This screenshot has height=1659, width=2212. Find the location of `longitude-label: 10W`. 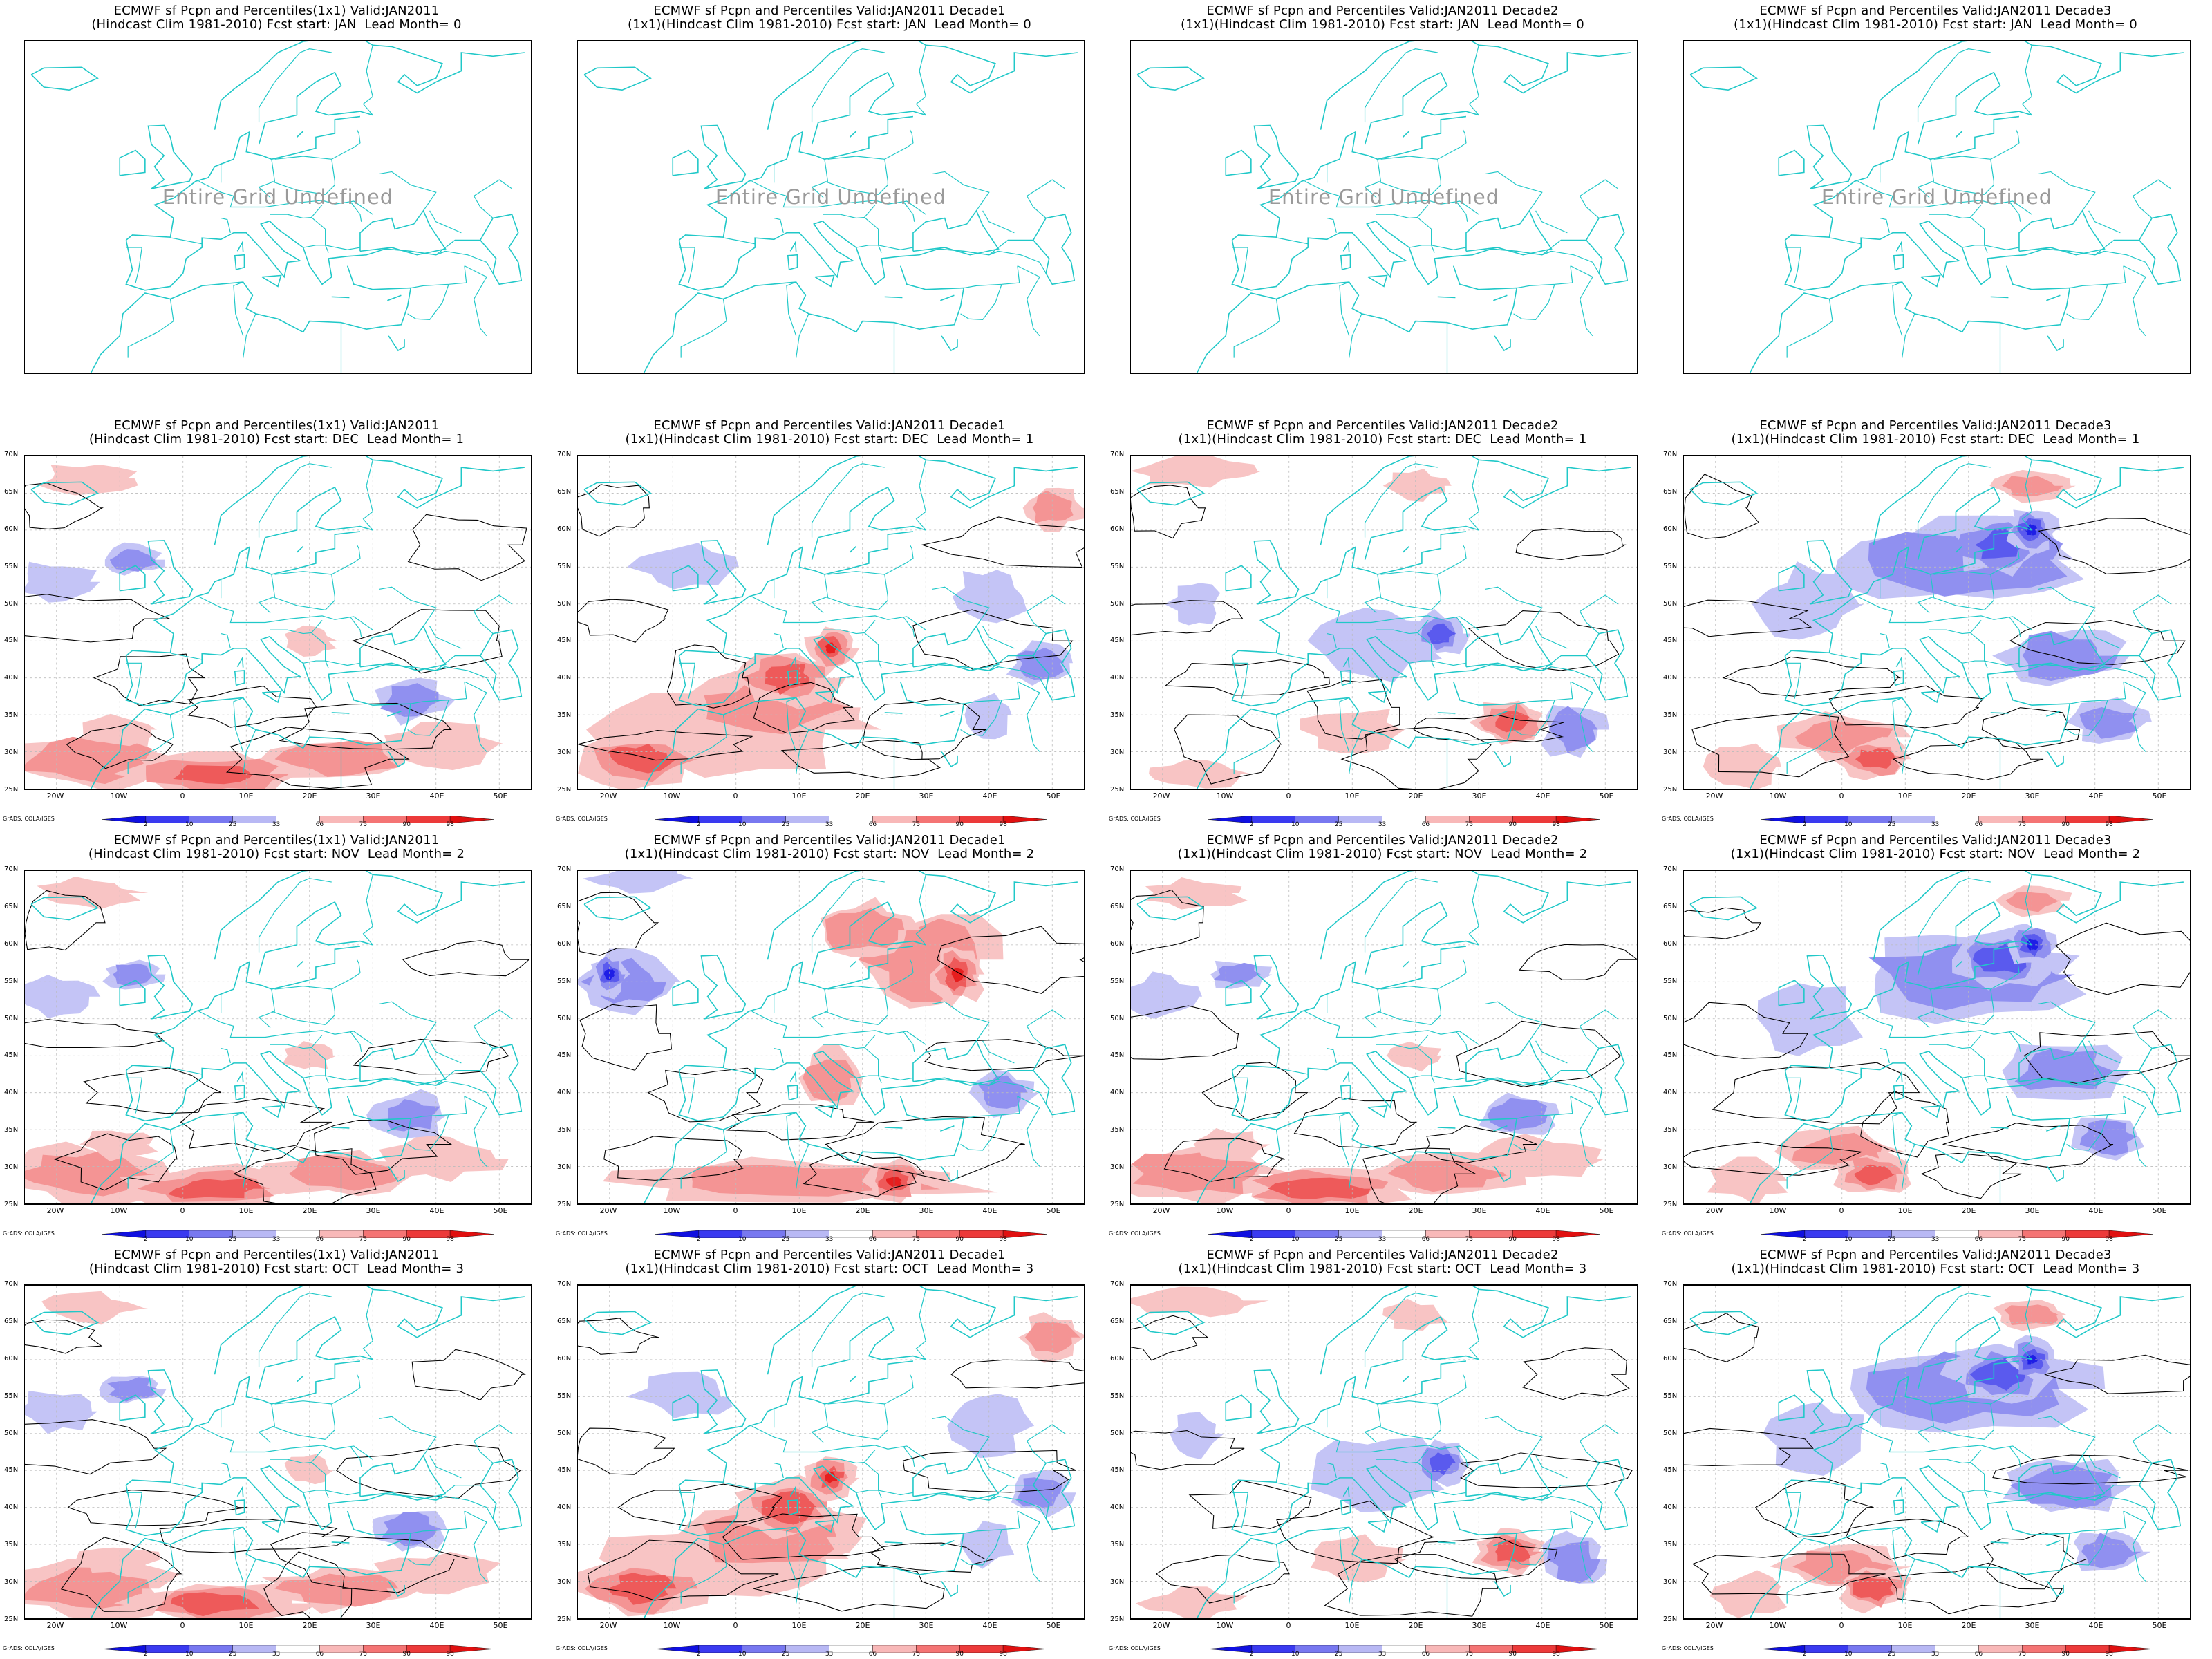

longitude-label: 10W is located at coordinates (672, 1210).